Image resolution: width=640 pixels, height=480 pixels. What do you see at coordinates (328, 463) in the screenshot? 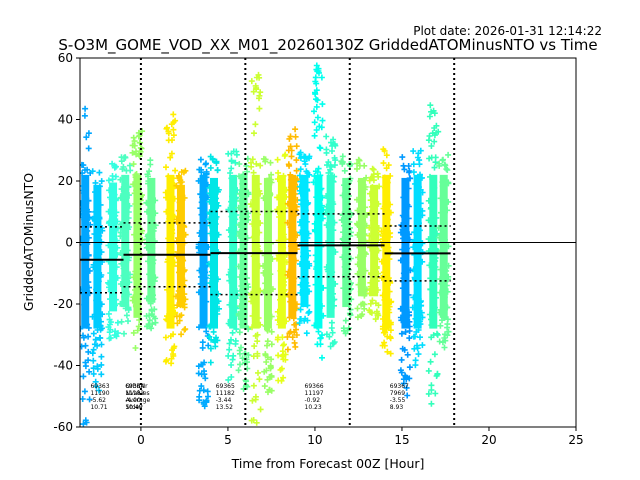
I see `x-axis-label: Time from Forecast 00Z [Hour]` at bounding box center [328, 463].